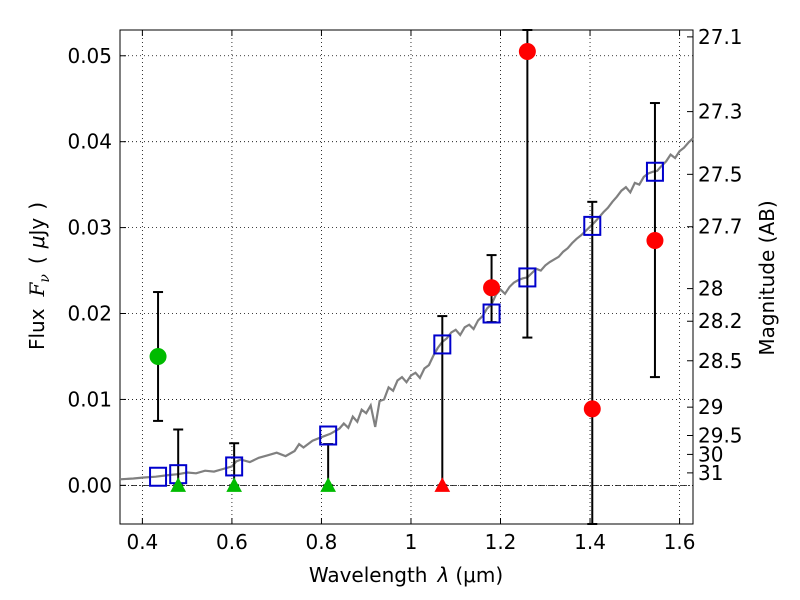 The height and width of the screenshot is (600, 800). Describe the element at coordinates (590, 542) in the screenshot. I see `x-tick-label: 1.4` at that location.